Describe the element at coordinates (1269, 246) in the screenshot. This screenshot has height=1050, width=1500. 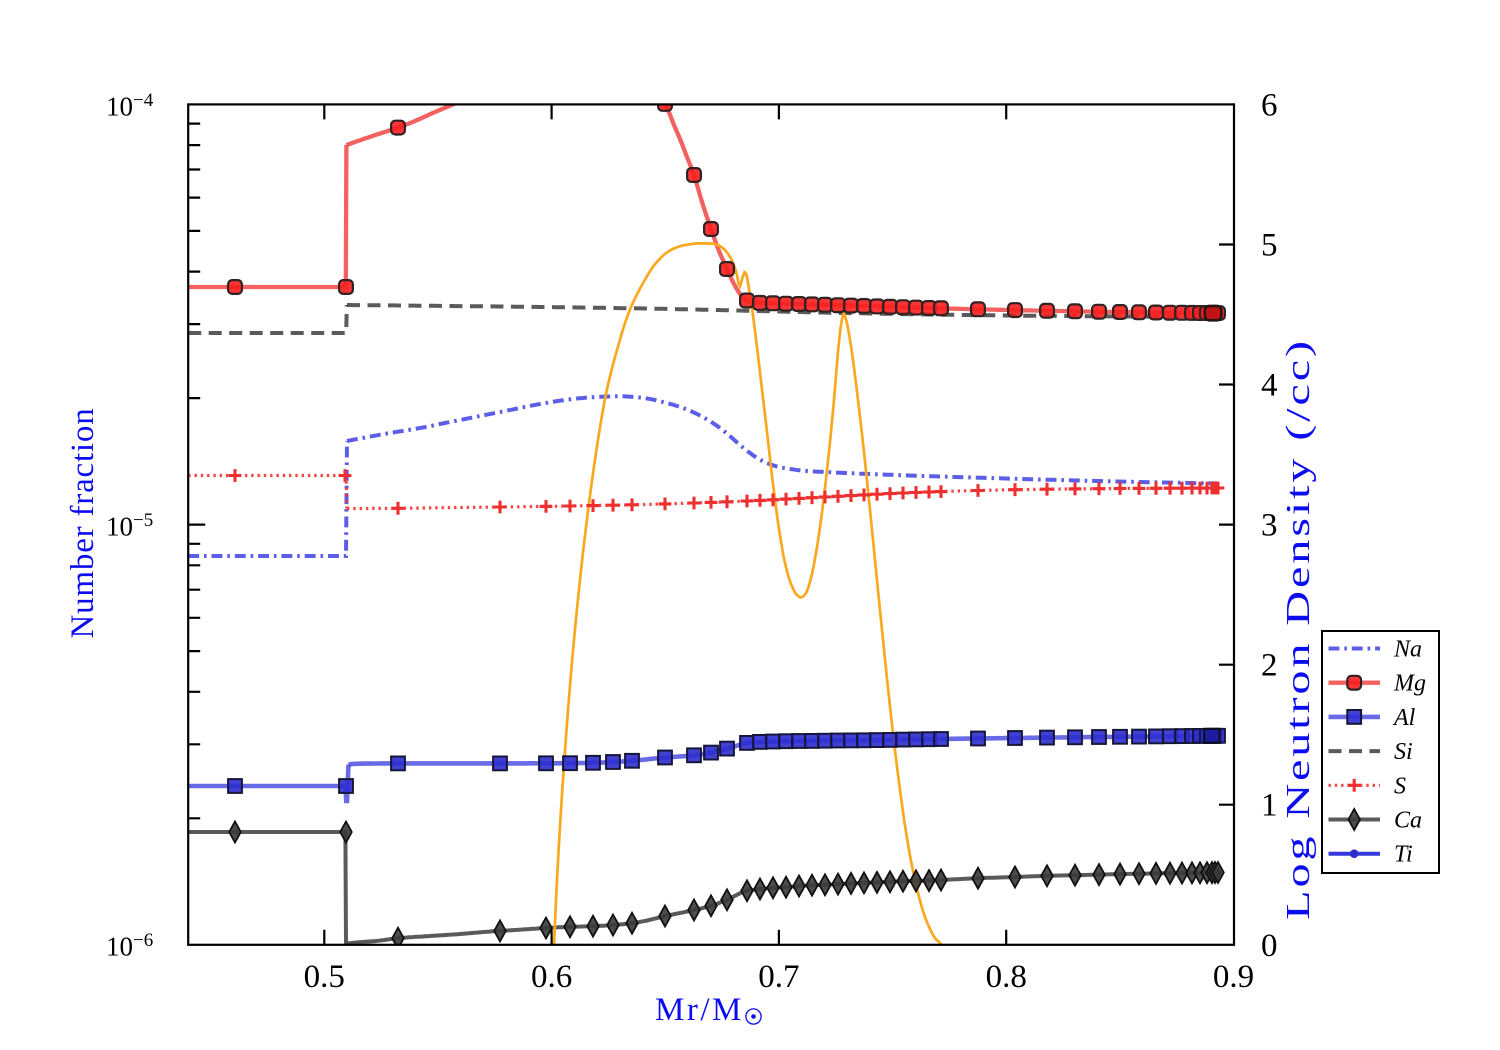
I see `svg-text: 5` at that location.